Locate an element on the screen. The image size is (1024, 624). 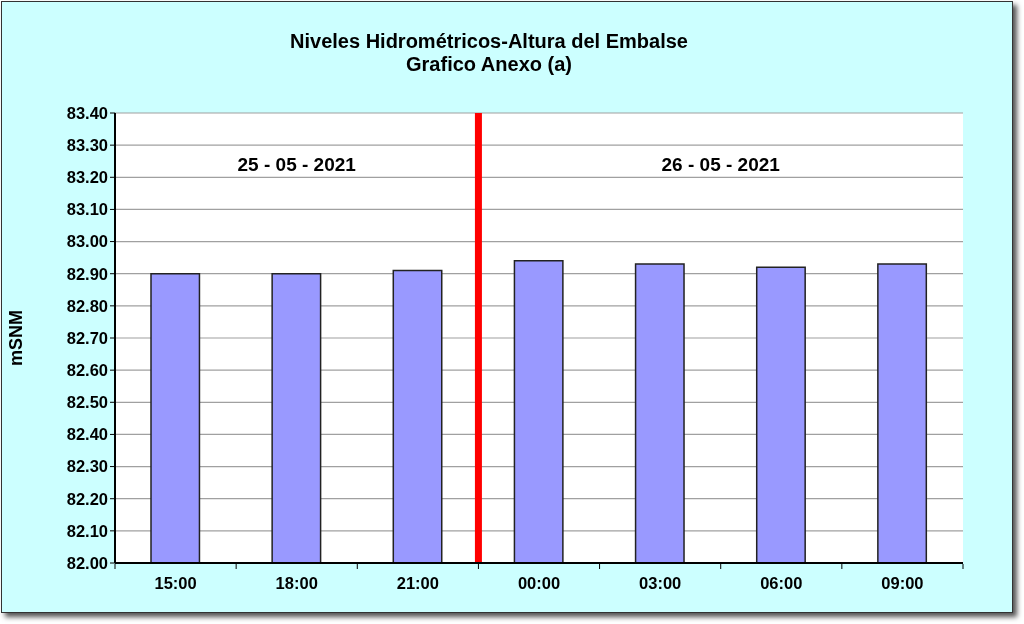
y-tick-label: 82.80 is located at coordinates (87, 305).